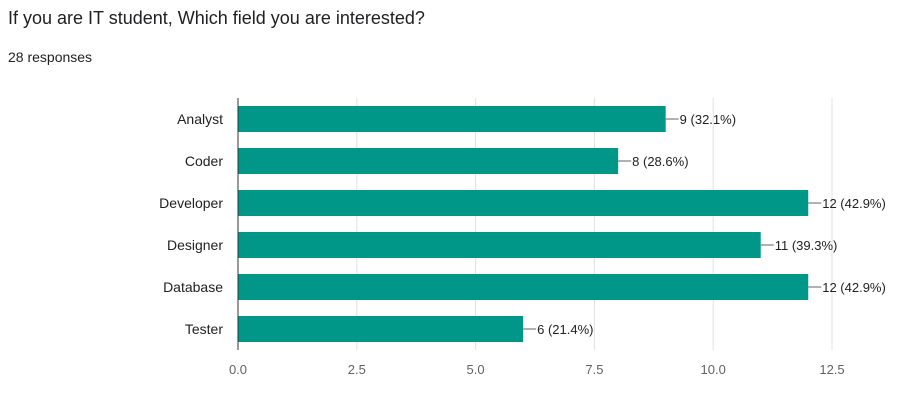 The width and height of the screenshot is (914, 403). Describe the element at coordinates (476, 369) in the screenshot. I see `x-tick-label: 5.0` at that location.